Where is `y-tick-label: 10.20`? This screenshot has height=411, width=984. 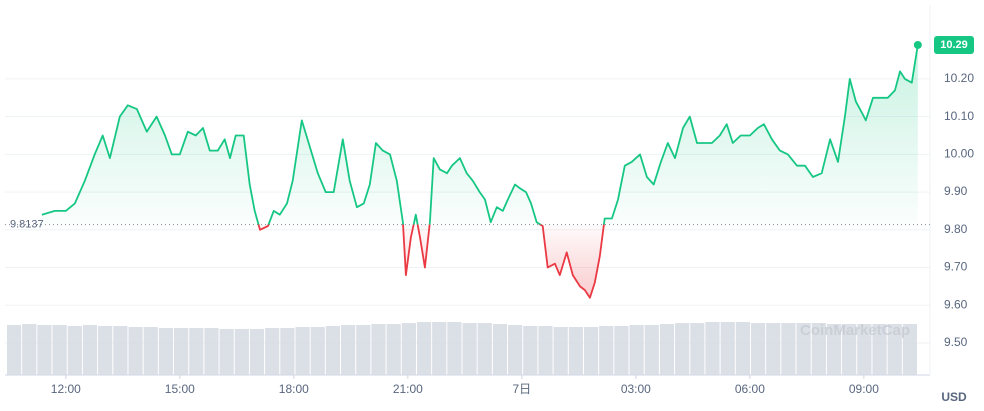 y-tick-label: 10.20 is located at coordinates (959, 78).